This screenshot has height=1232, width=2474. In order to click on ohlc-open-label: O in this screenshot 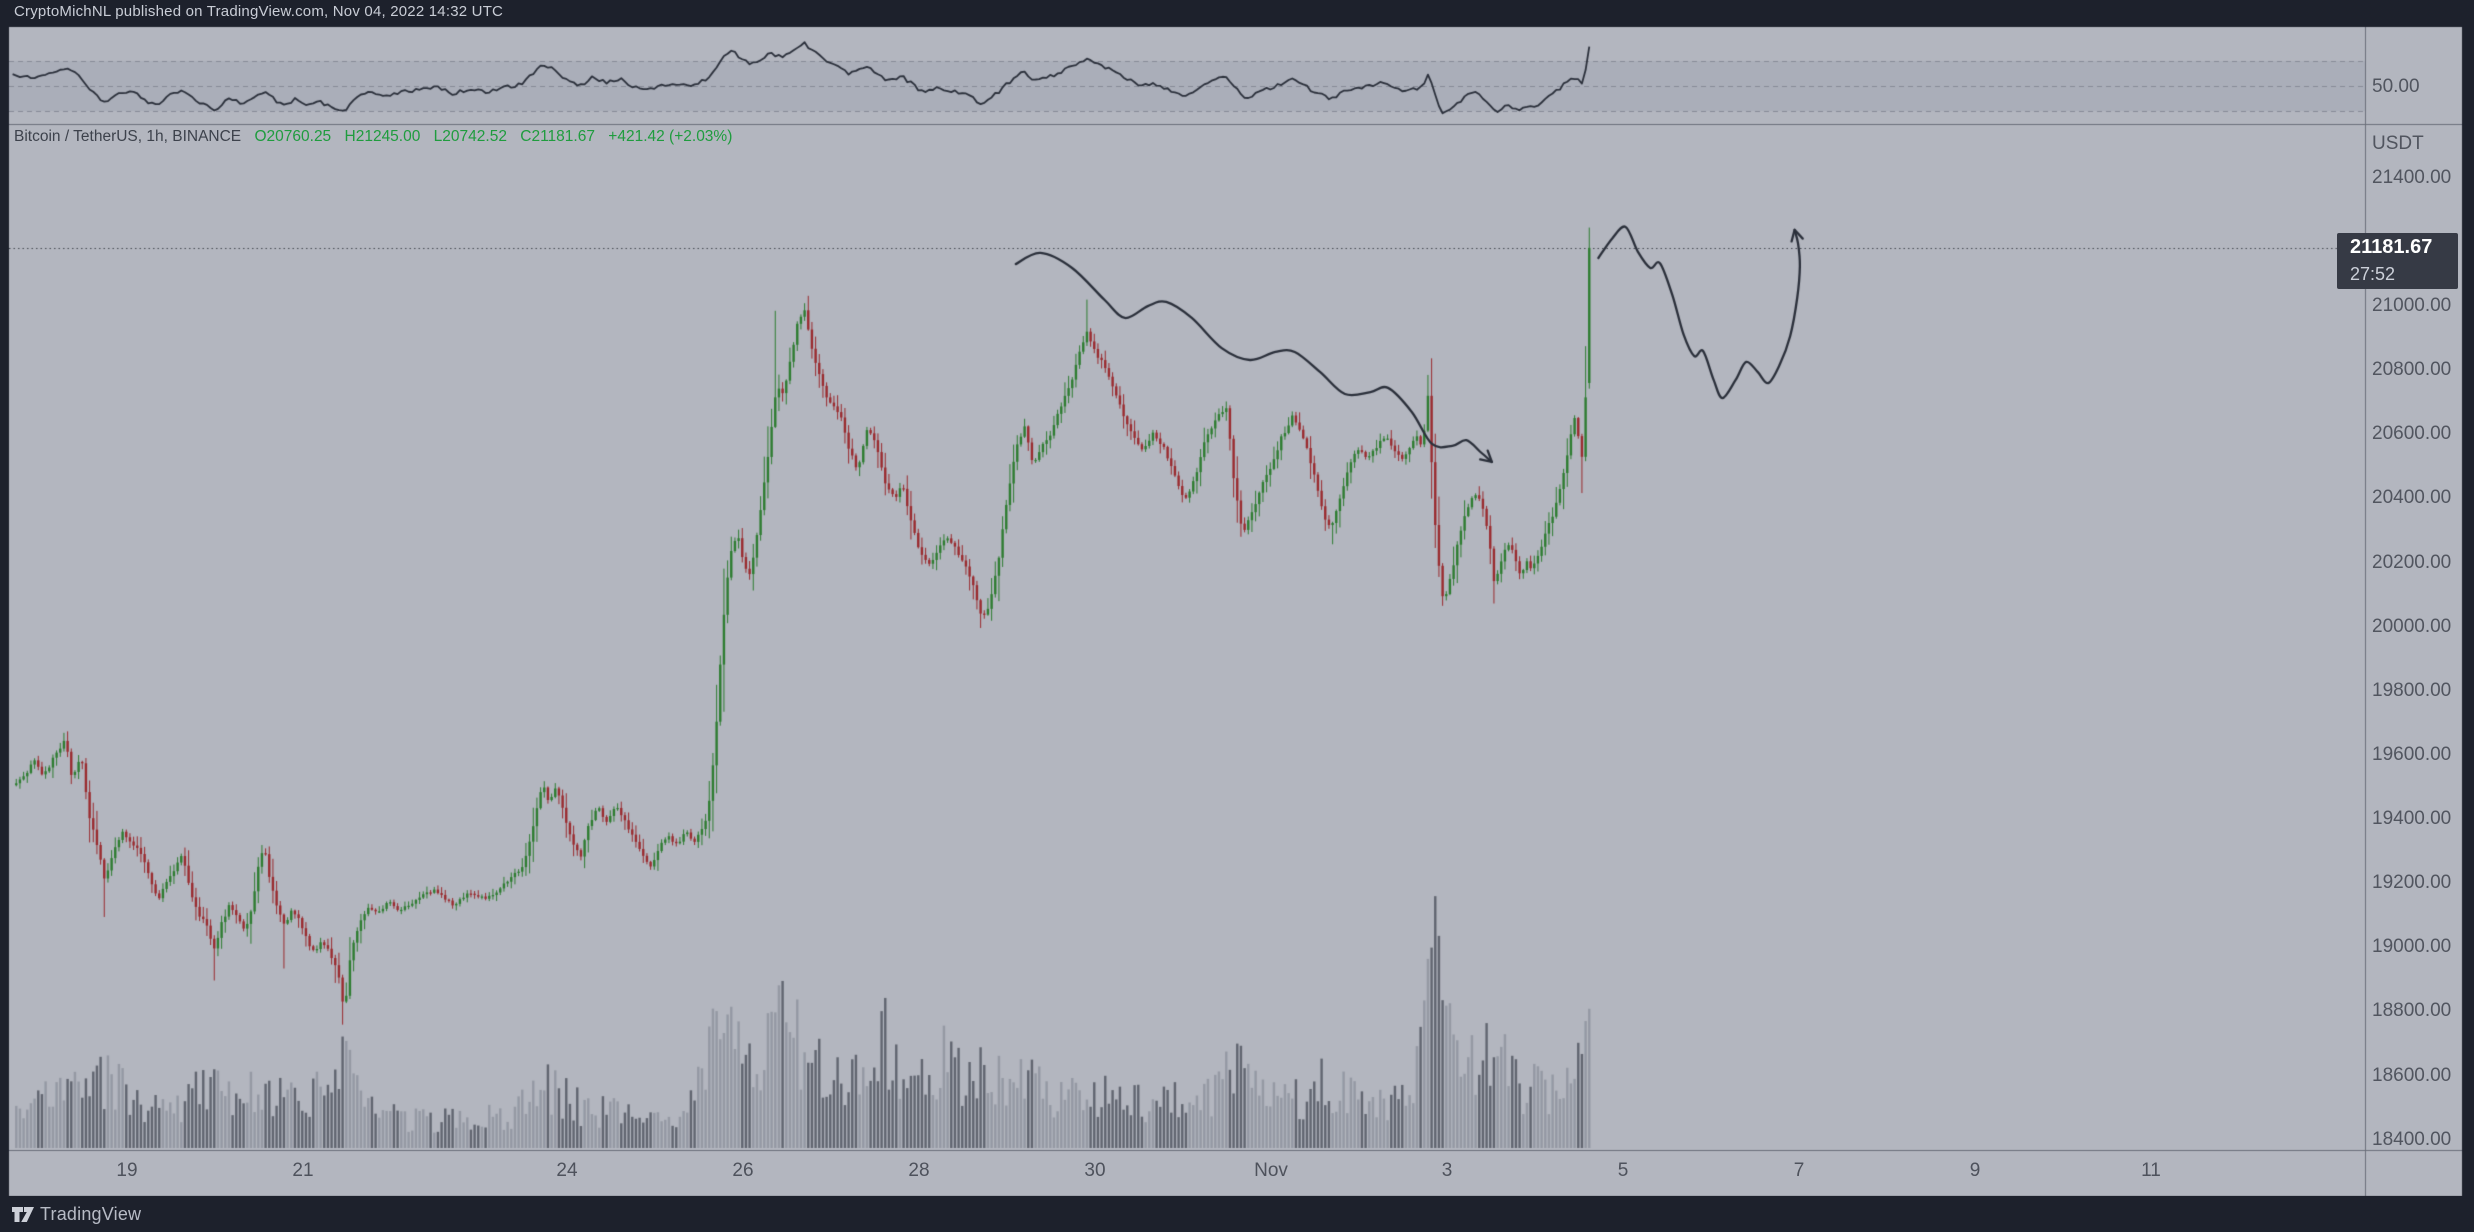, I will do `click(260, 136)`.